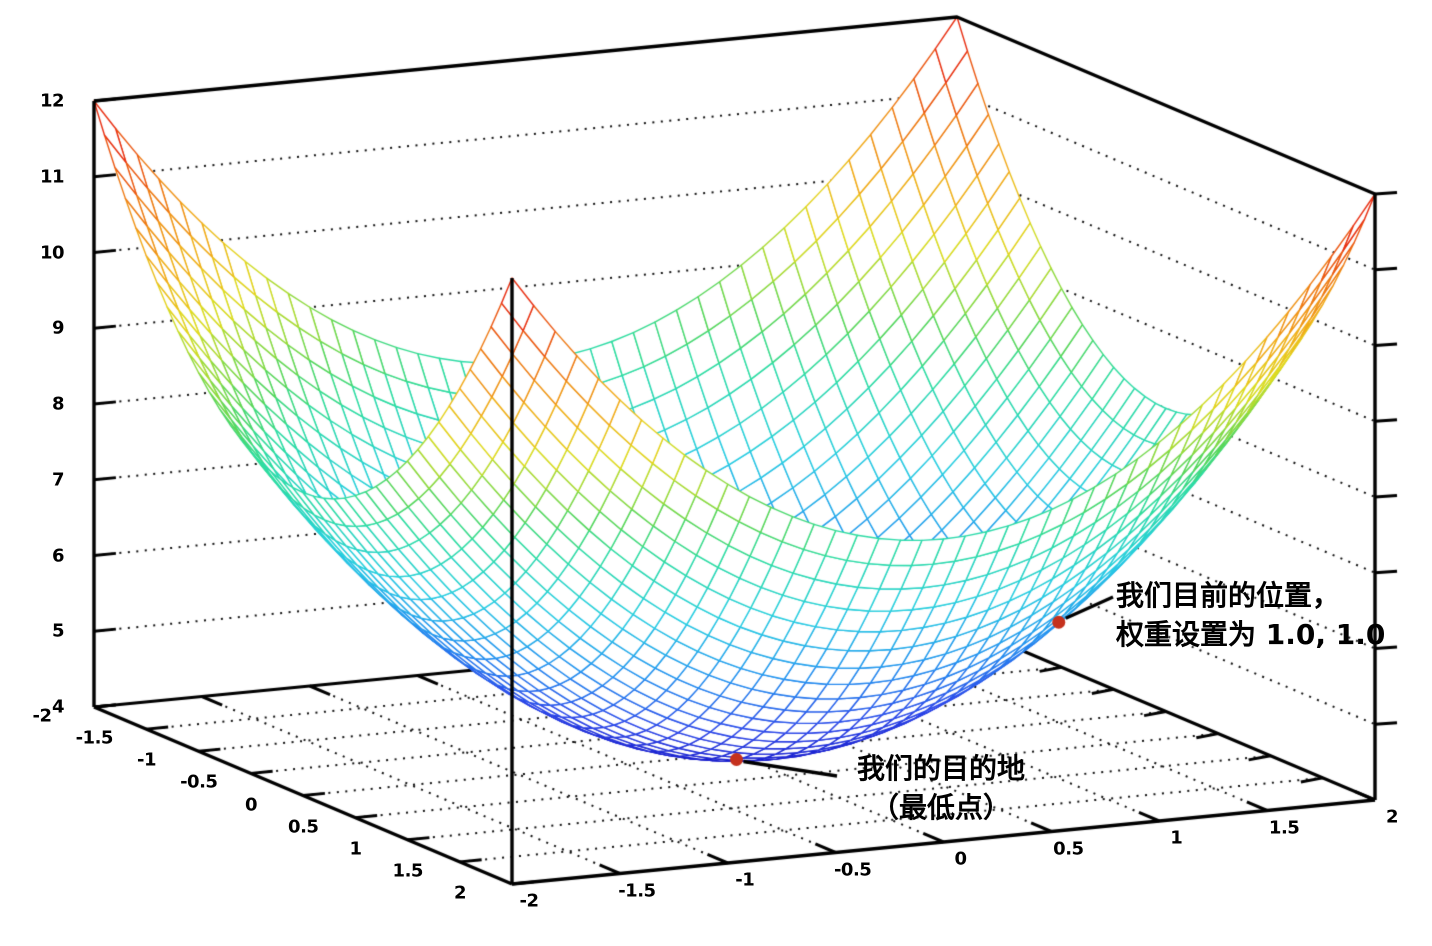 The image size is (1432, 946). Describe the element at coordinates (1251, 634) in the screenshot. I see `annotation-current-line2: 权重设置为 1.0, 1.0` at that location.